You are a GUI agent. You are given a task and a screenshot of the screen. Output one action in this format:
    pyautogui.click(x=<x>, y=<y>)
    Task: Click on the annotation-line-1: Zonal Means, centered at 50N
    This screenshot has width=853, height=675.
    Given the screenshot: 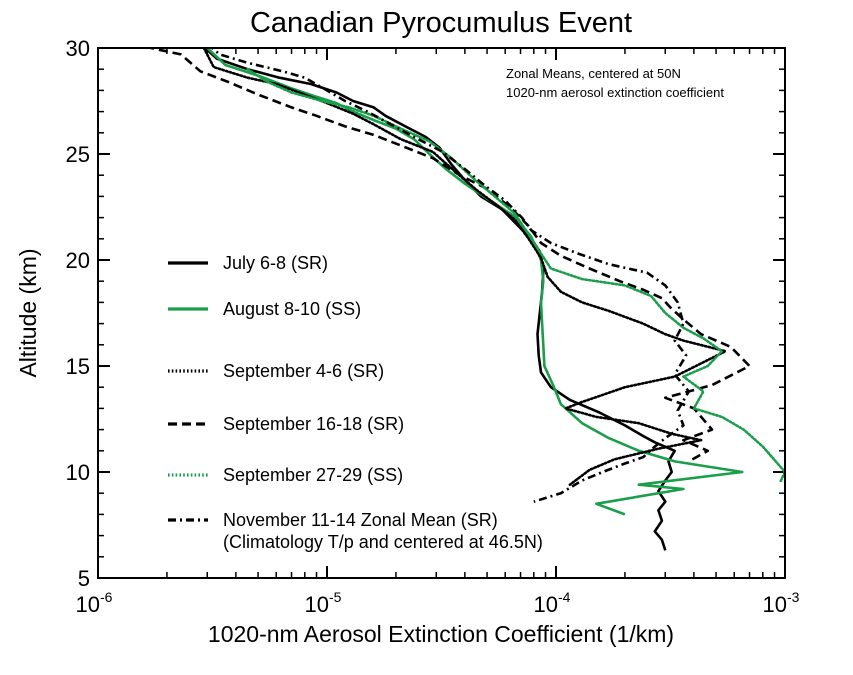 What is the action you would take?
    pyautogui.click(x=593, y=73)
    